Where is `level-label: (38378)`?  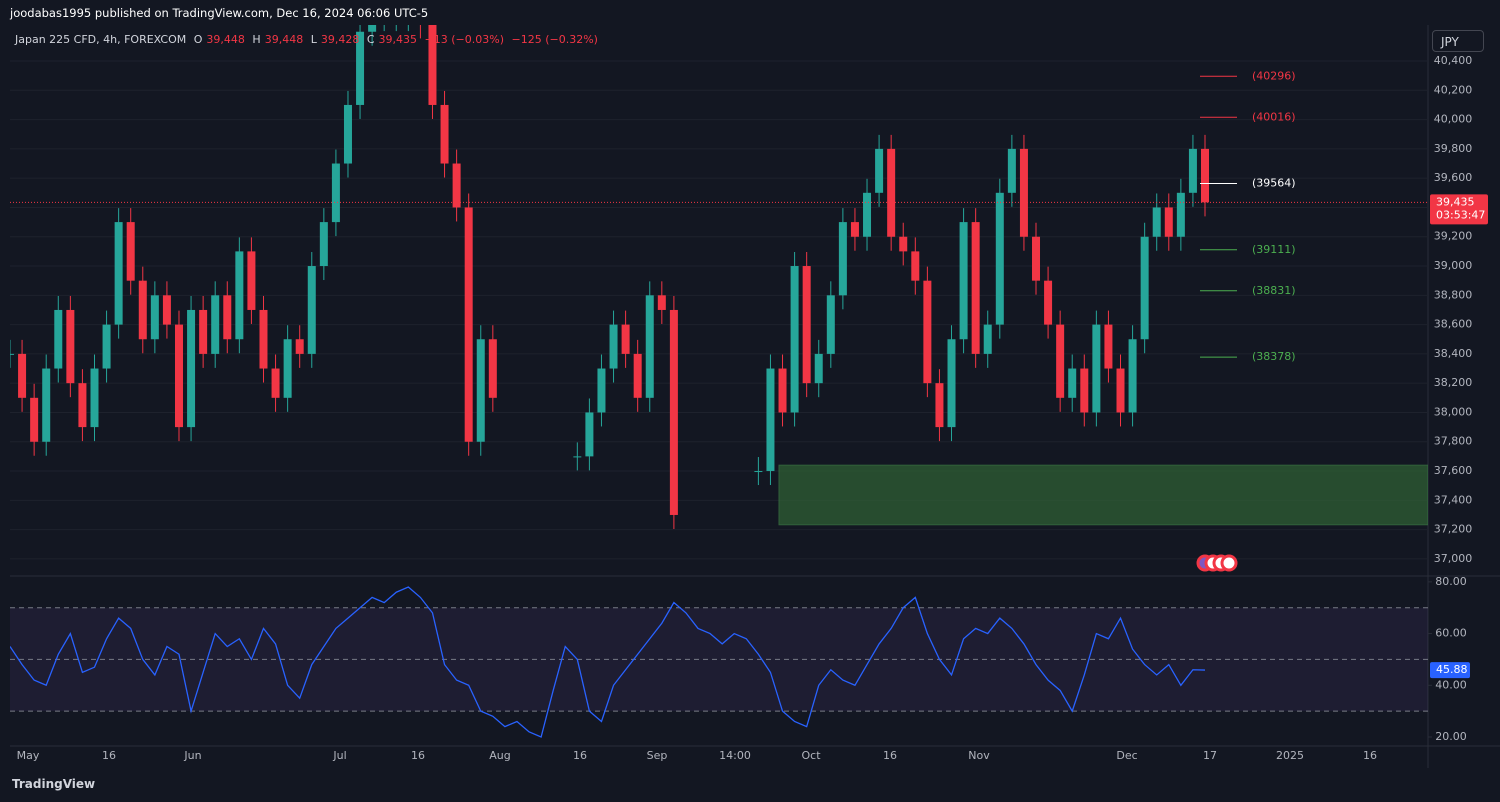 level-label: (38378) is located at coordinates (1274, 356).